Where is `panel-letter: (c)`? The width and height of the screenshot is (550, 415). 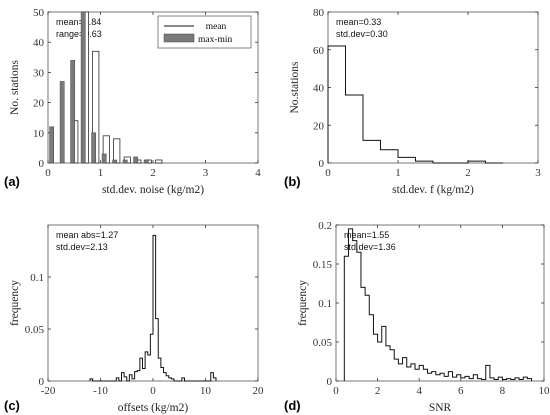 panel-letter: (c) is located at coordinates (12, 405).